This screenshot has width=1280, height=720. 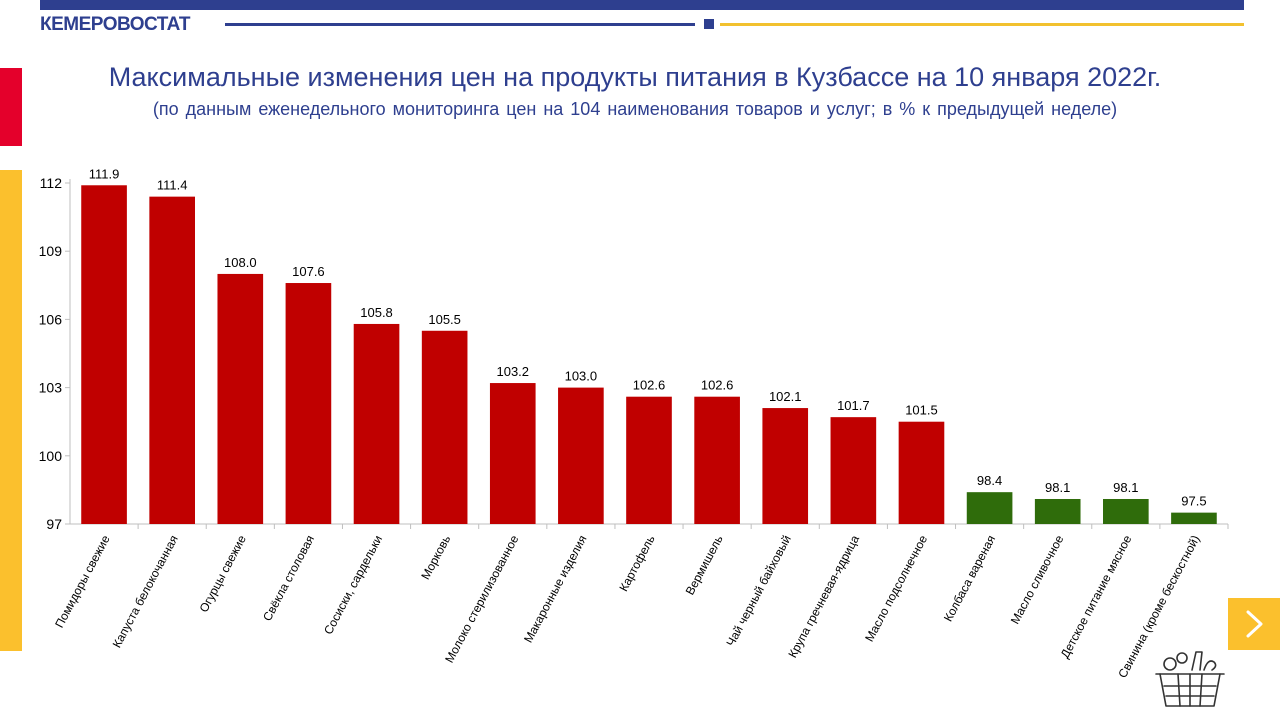 What do you see at coordinates (636, 563) in the screenshot?
I see `category-label: Картофель` at bounding box center [636, 563].